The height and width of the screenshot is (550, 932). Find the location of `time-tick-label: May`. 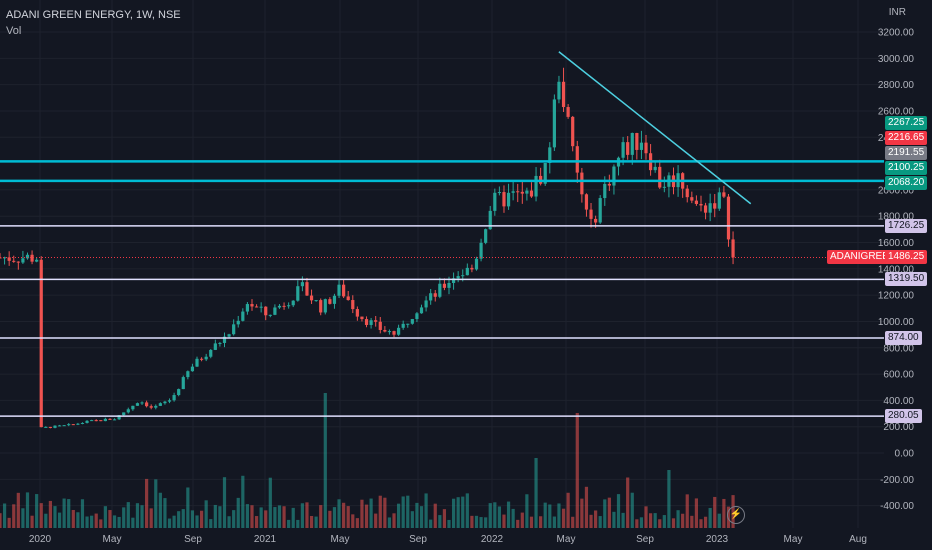

time-tick-label: May is located at coordinates (340, 539).